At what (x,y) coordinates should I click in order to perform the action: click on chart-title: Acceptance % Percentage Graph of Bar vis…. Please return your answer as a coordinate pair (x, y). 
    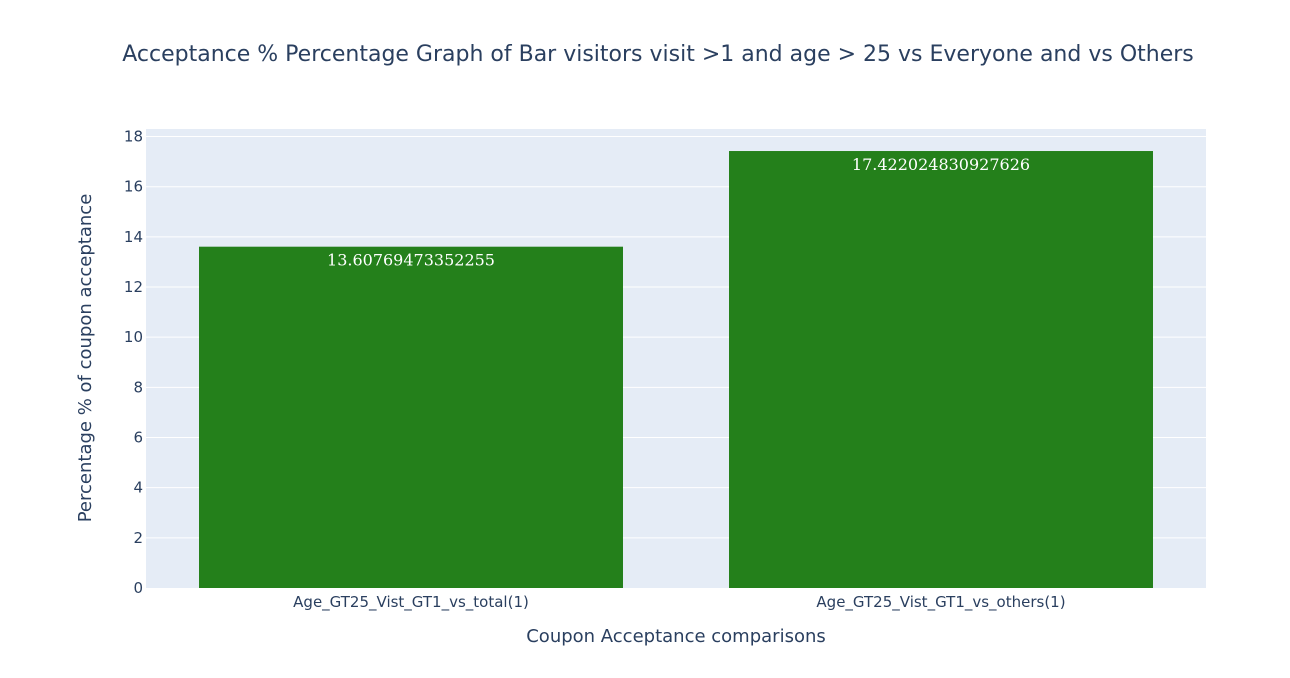
    Looking at the image, I should click on (658, 54).